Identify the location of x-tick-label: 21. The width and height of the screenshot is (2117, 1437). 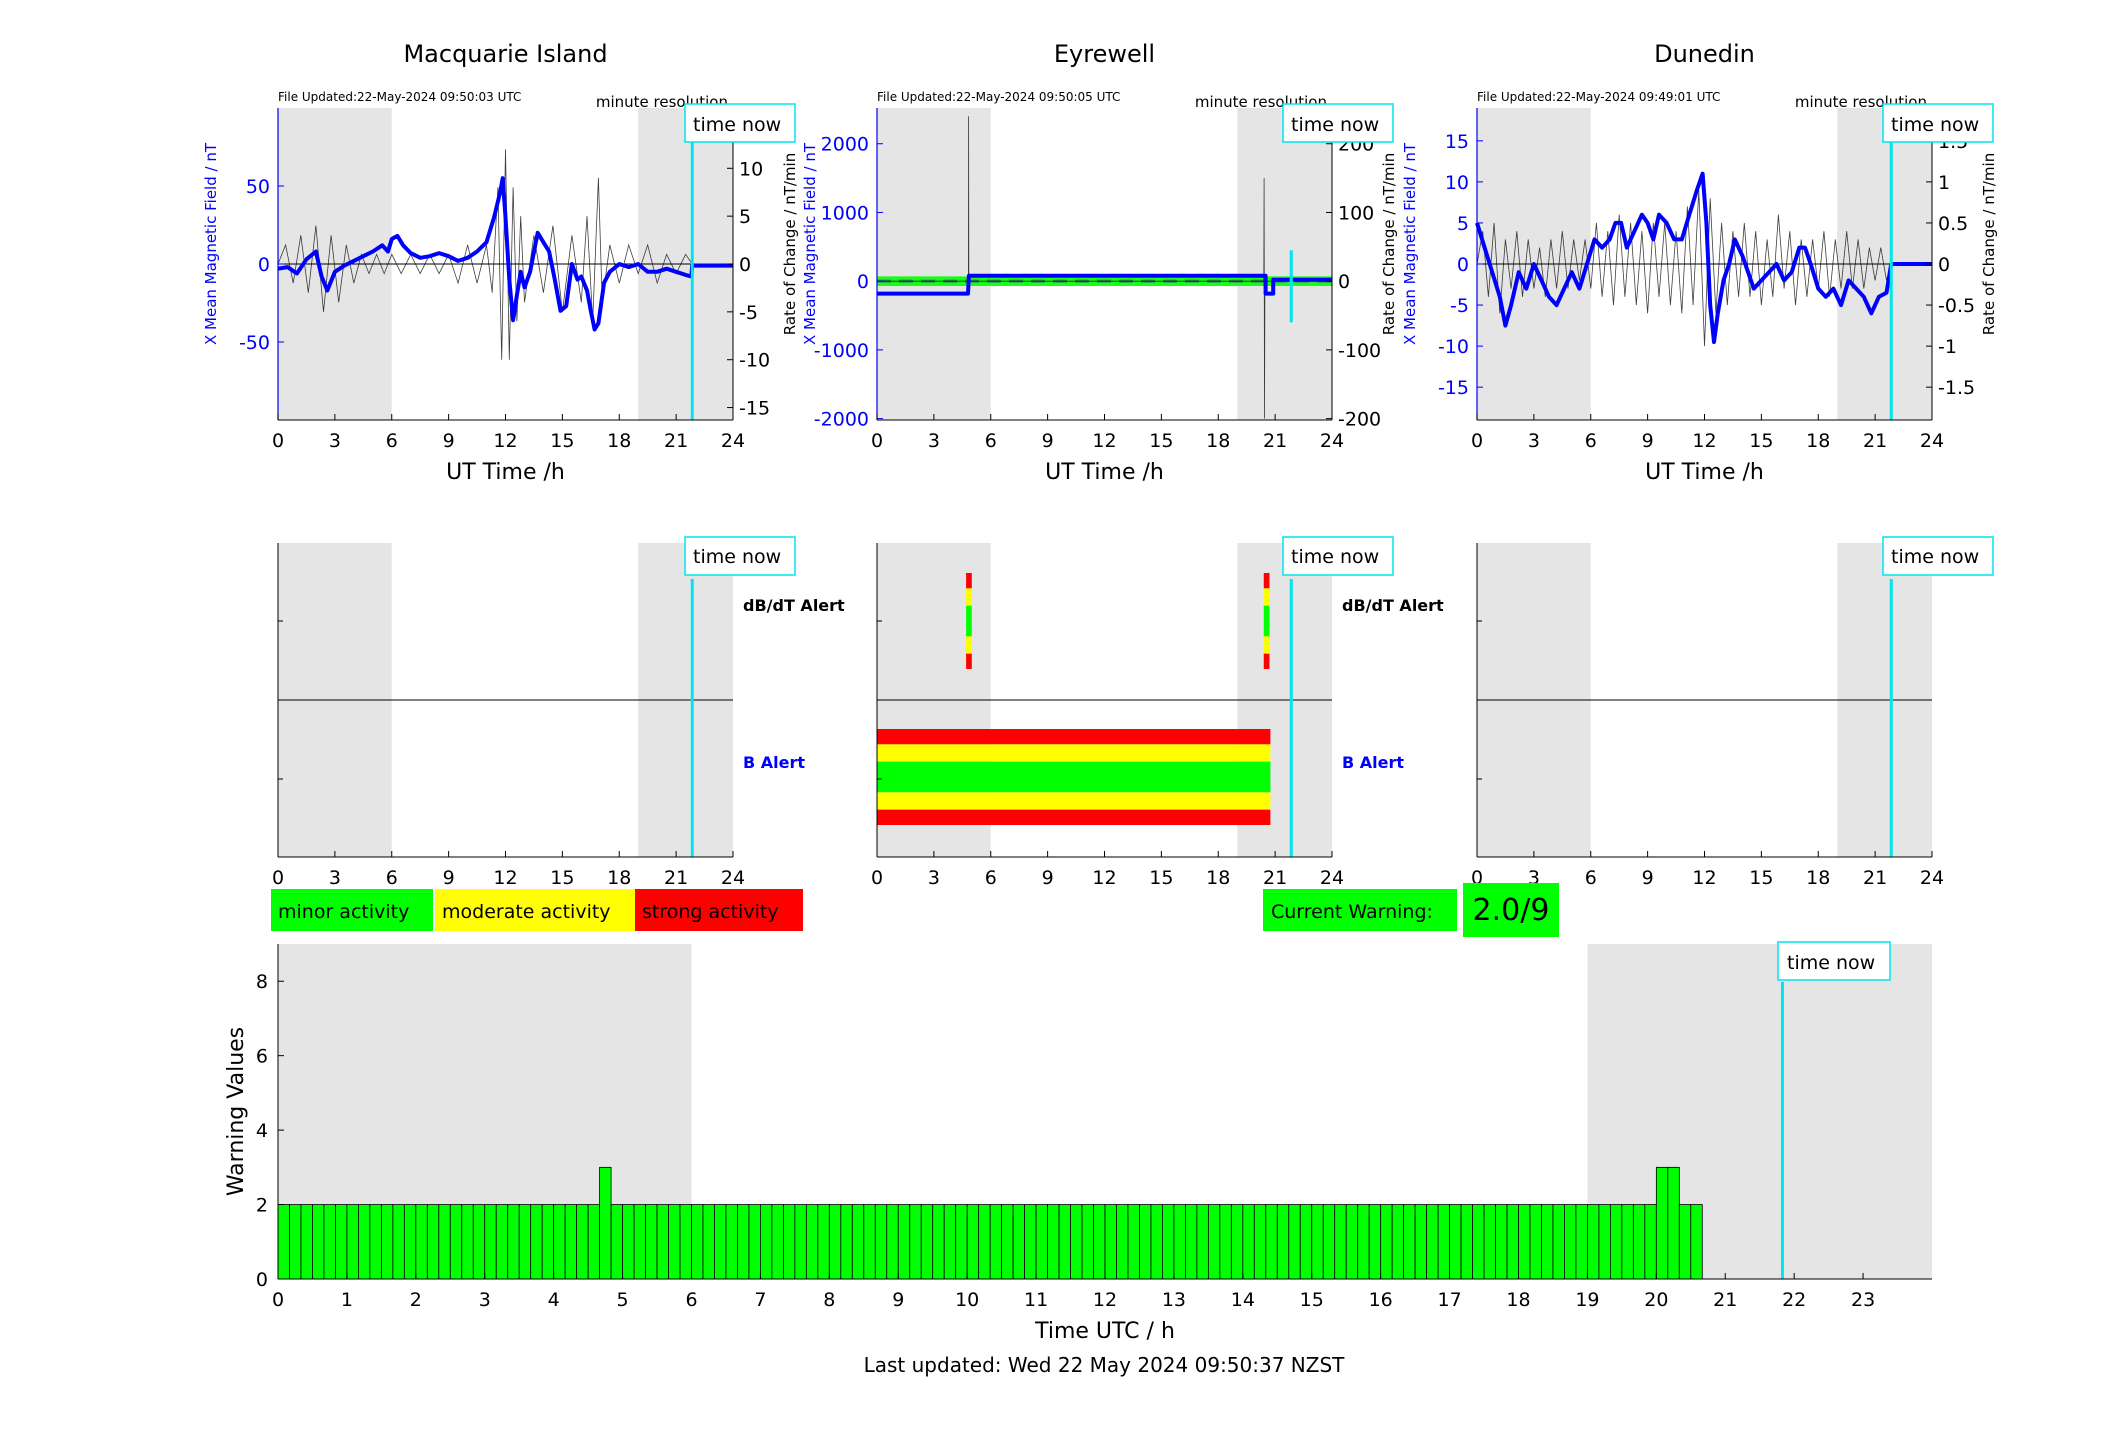
(1275, 441).